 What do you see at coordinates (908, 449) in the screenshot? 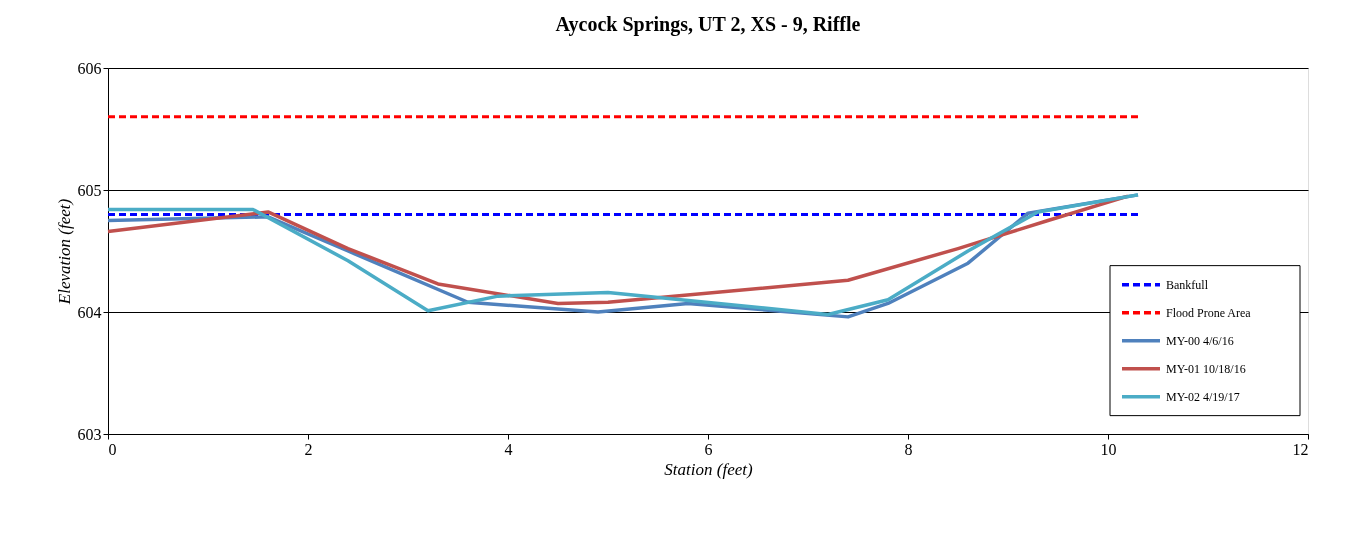
I see `x-tick-label: 8` at bounding box center [908, 449].